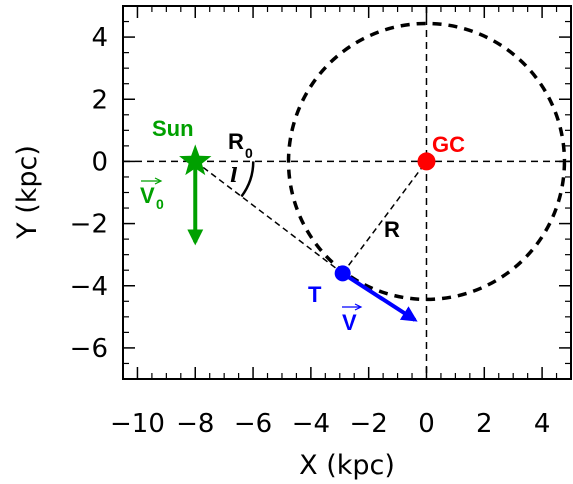  I want to click on r-label: R, so click(392, 229).